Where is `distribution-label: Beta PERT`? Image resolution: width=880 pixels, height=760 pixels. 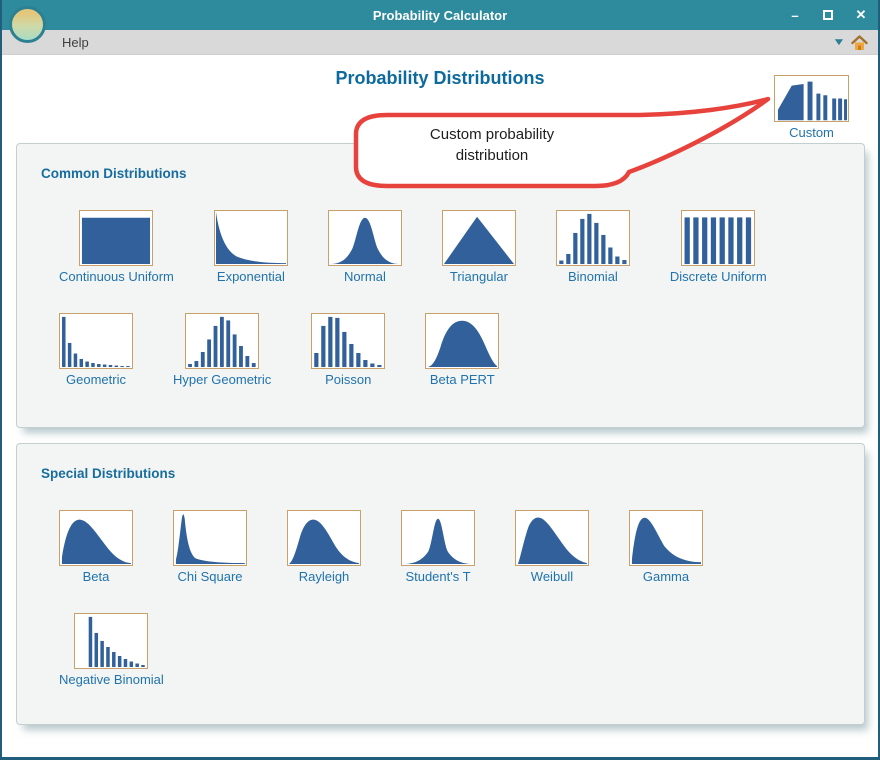
distribution-label: Beta PERT is located at coordinates (462, 379).